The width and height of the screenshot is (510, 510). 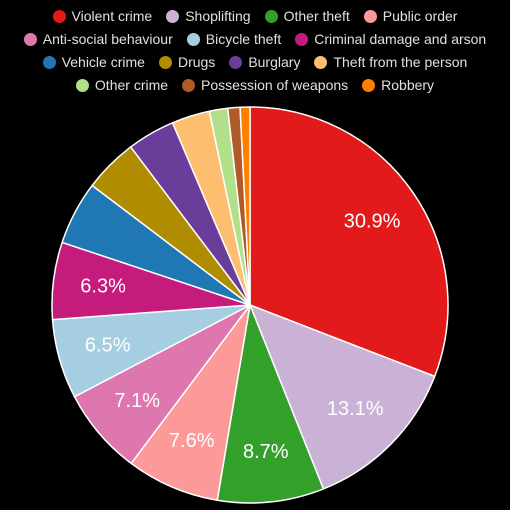 I want to click on legend-item: Robbery, so click(x=398, y=85).